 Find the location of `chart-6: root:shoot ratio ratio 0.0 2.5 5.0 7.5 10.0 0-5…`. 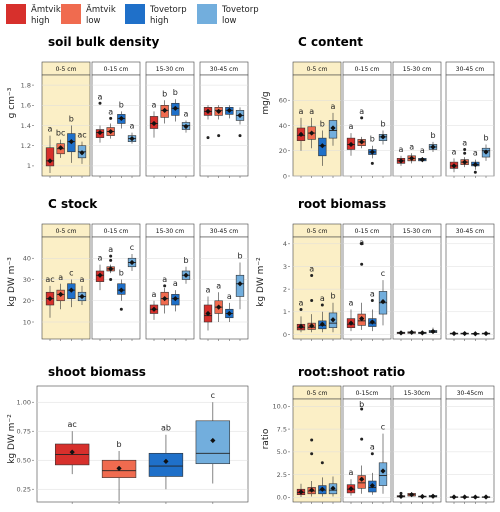

chart-6: root:shoot ratio ratio 0.0 2.5 5.0 7.5 10.0 0-5… is located at coordinates (378, 434).